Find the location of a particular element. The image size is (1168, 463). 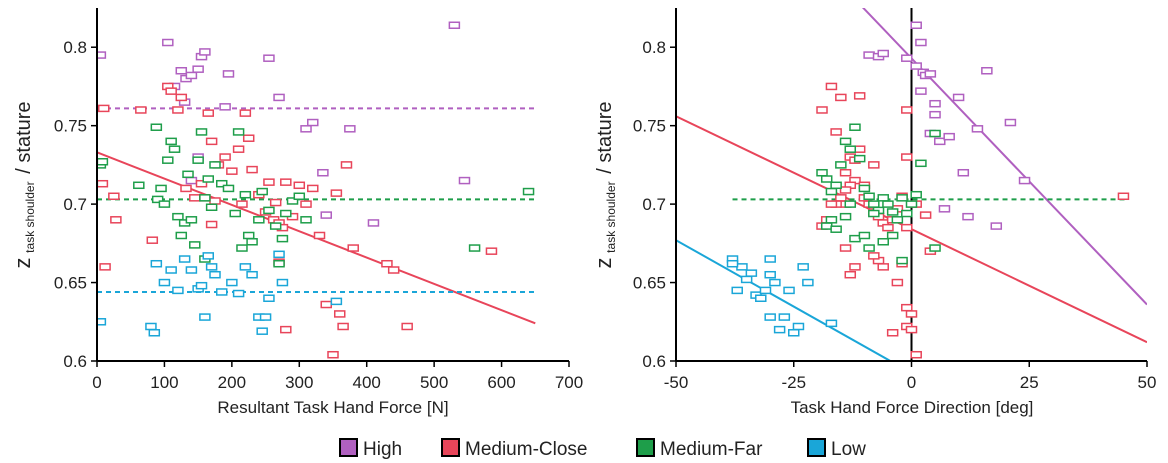

left-x-tick-label: 400 is located at coordinates (367, 382).